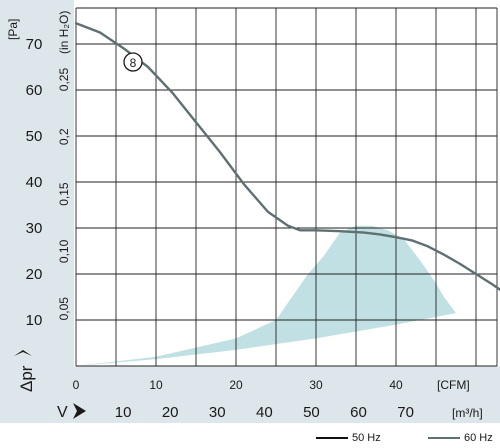 The height and width of the screenshot is (448, 500). I want to click on x-unit-cfm: [CFM], so click(453, 385).